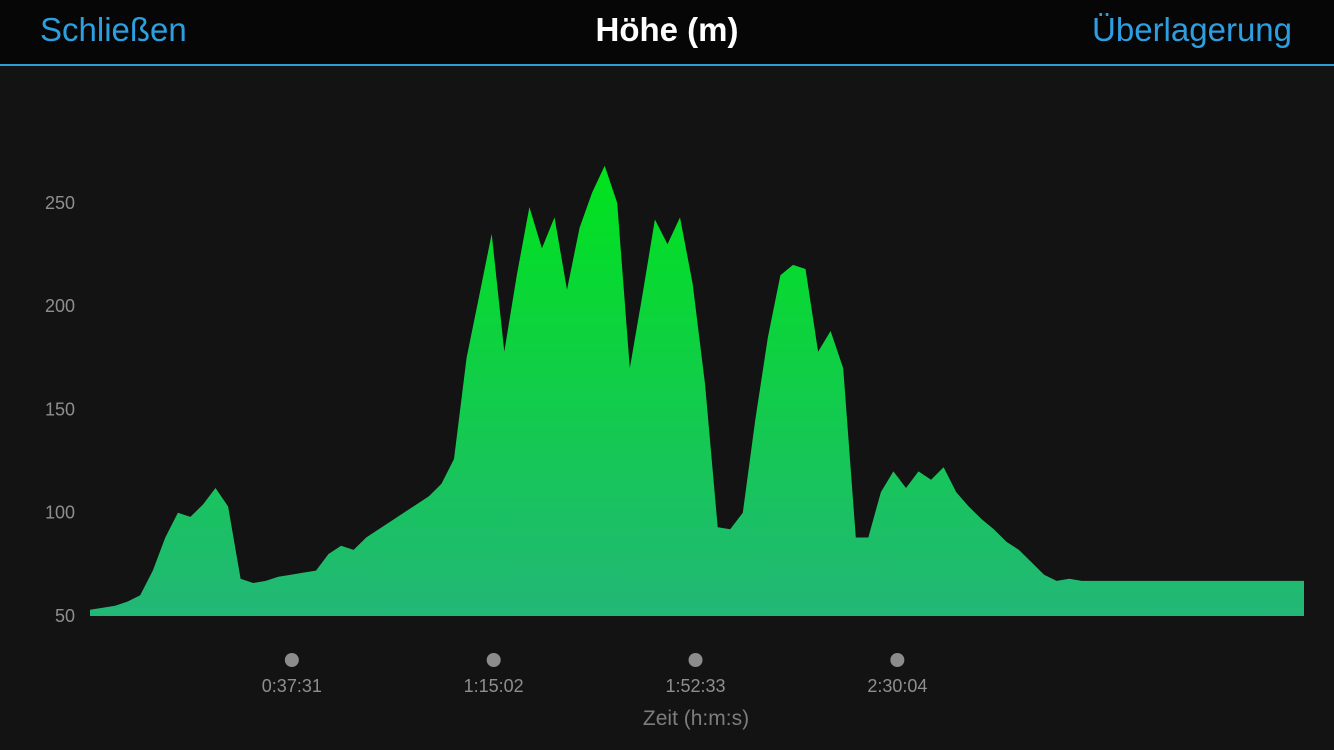 This screenshot has height=750, width=1334. I want to click on overlay-button: Überlagerung, so click(1192, 29).